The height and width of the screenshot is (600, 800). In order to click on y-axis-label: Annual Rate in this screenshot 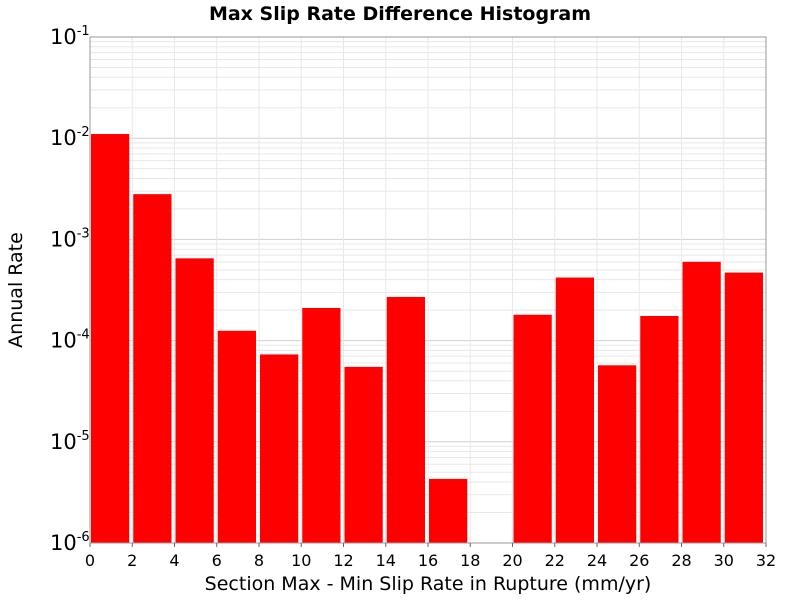, I will do `click(16, 290)`.